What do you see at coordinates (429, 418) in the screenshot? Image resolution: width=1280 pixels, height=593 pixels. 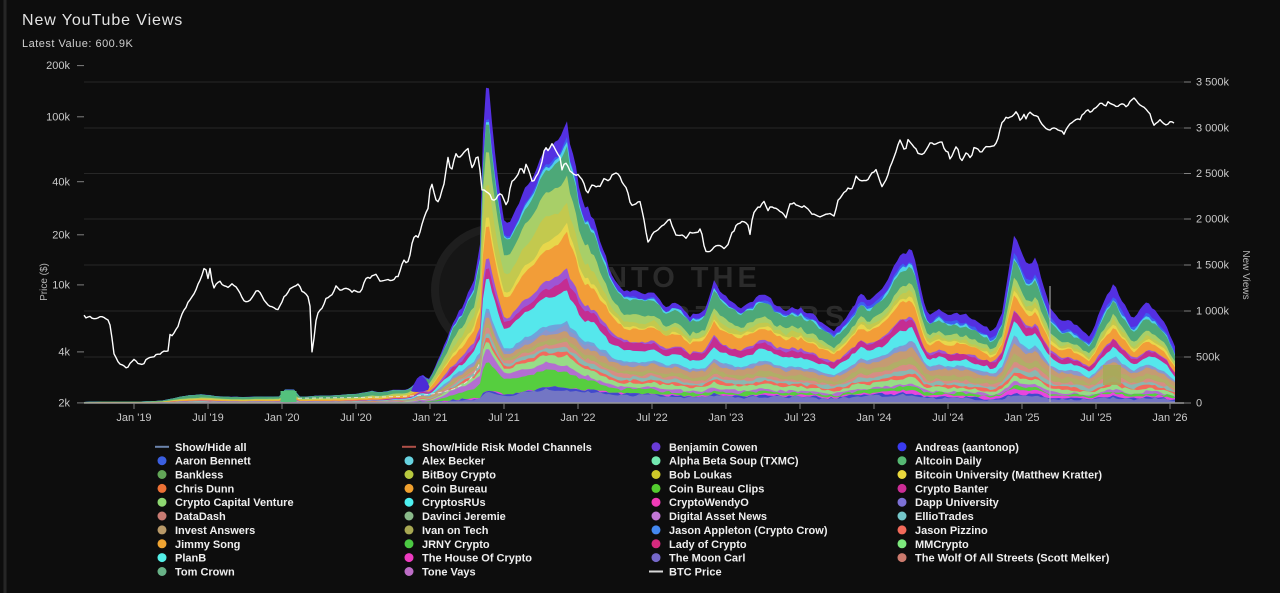 I see `svg-text: Jan '21` at bounding box center [429, 418].